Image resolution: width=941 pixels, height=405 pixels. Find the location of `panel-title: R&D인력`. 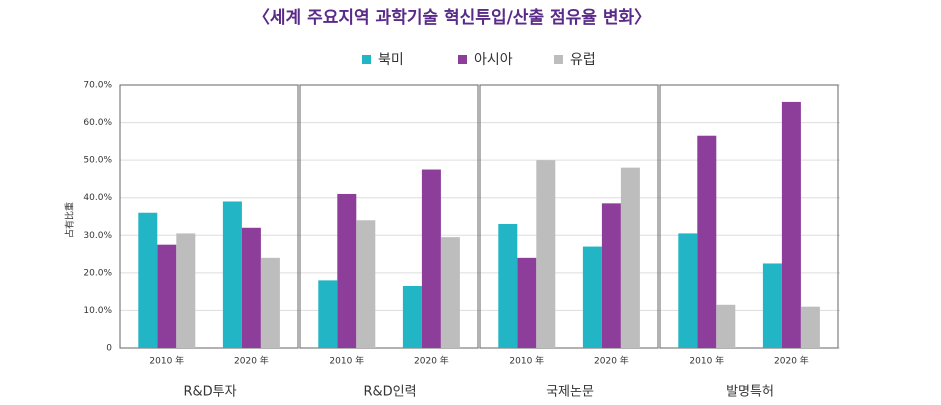

panel-title: R&D인력 is located at coordinates (389, 392).